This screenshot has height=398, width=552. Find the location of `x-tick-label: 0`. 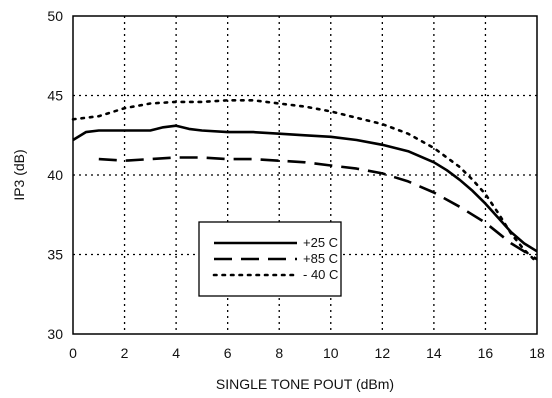

x-tick-label: 0 is located at coordinates (73, 353).